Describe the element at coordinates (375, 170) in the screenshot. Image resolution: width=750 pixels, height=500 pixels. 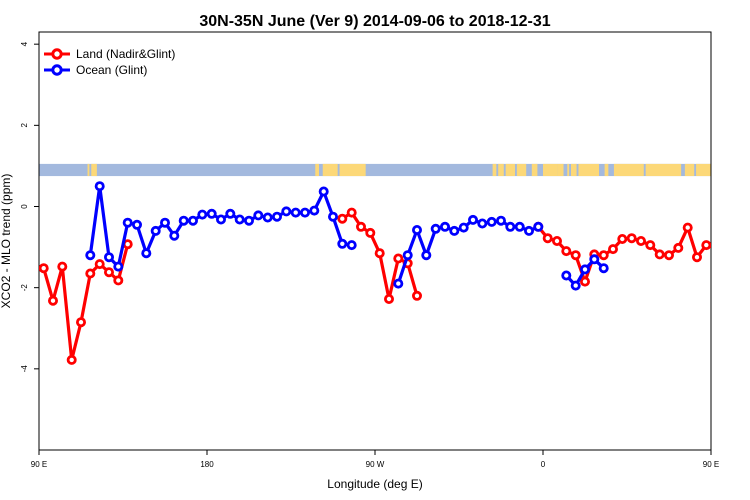
I see `ocean-band` at that location.